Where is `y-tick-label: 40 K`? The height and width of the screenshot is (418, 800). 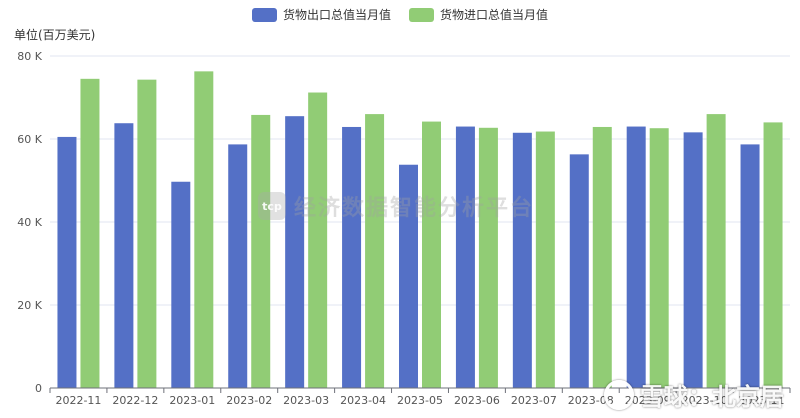
y-tick-label: 40 K is located at coordinates (29, 222).